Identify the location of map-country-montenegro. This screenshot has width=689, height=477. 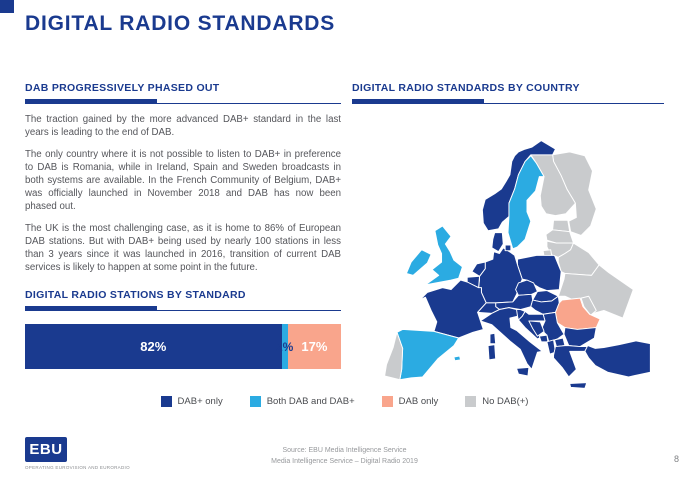
(543, 338).